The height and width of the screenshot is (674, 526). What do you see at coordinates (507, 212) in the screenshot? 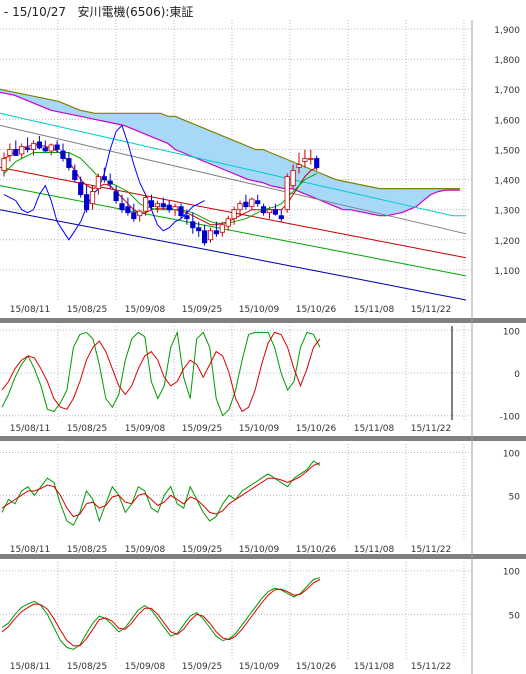
I see `y-tick-label: 1,300` at bounding box center [507, 212].